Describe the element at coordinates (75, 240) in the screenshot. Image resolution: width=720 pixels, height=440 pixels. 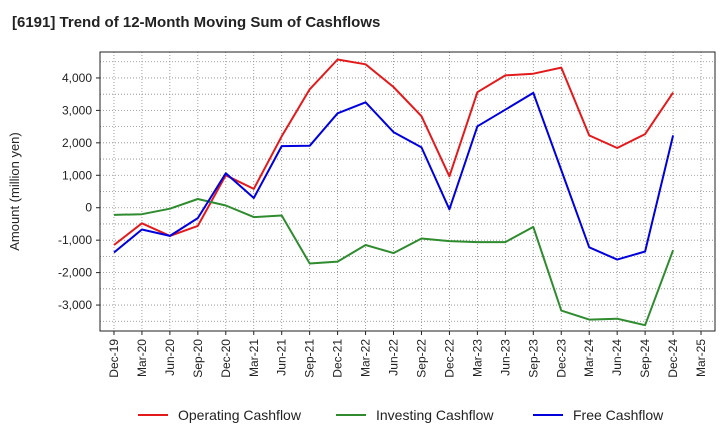
I see `y-tick-label: -1,000` at that location.